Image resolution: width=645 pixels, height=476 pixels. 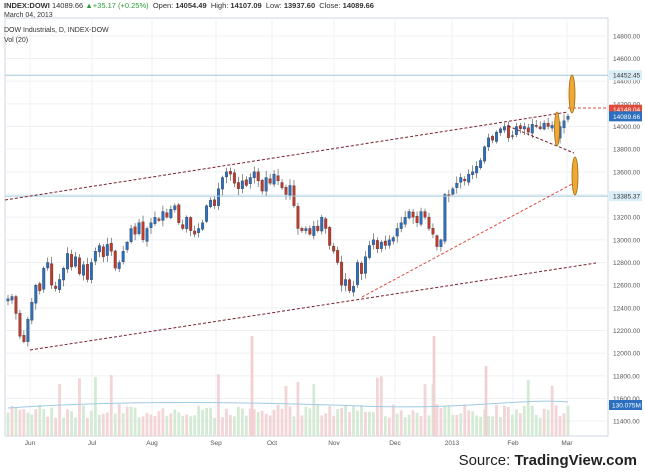 What do you see at coordinates (626, 36) in the screenshot?
I see `price-tick-label: 14800.00` at bounding box center [626, 36].